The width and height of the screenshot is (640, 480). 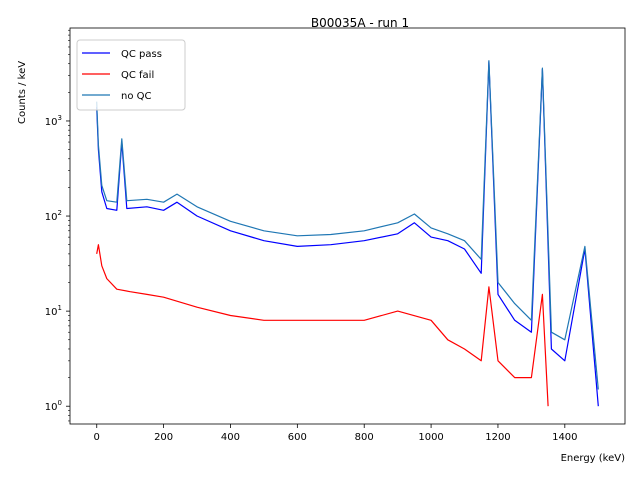 What do you see at coordinates (360, 23) in the screenshot?
I see `chart-title: B00035A - run 1` at bounding box center [360, 23].